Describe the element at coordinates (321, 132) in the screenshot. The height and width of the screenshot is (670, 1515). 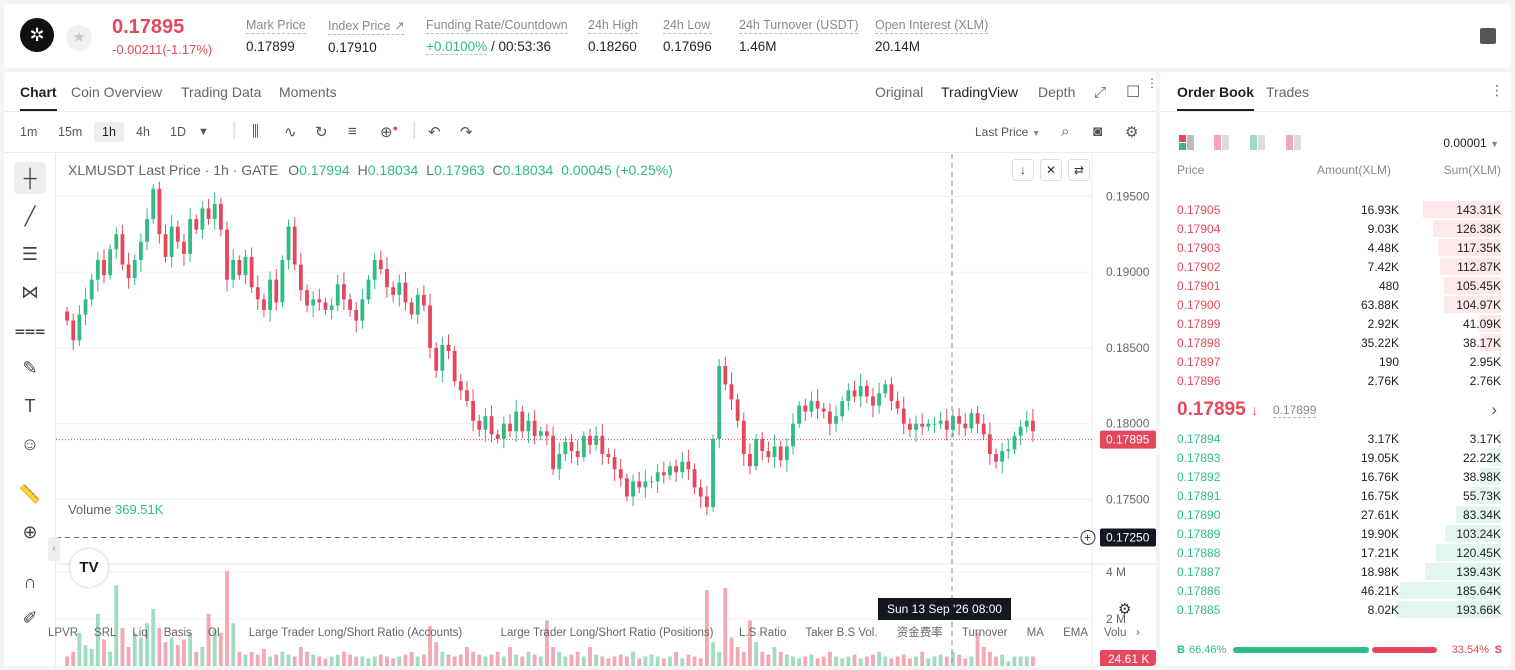
I see `replay-icon: ↻` at that location.